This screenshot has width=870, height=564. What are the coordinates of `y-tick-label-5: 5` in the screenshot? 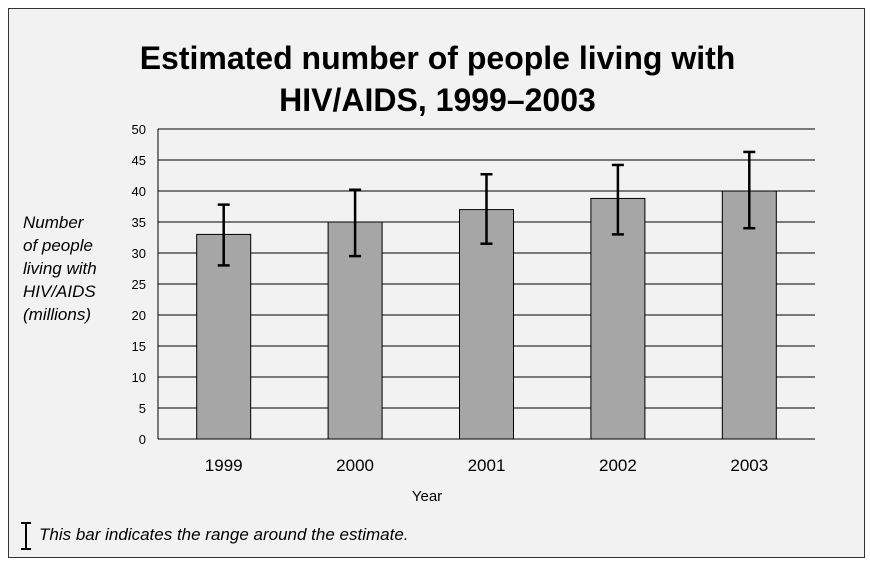 It's located at (142, 408).